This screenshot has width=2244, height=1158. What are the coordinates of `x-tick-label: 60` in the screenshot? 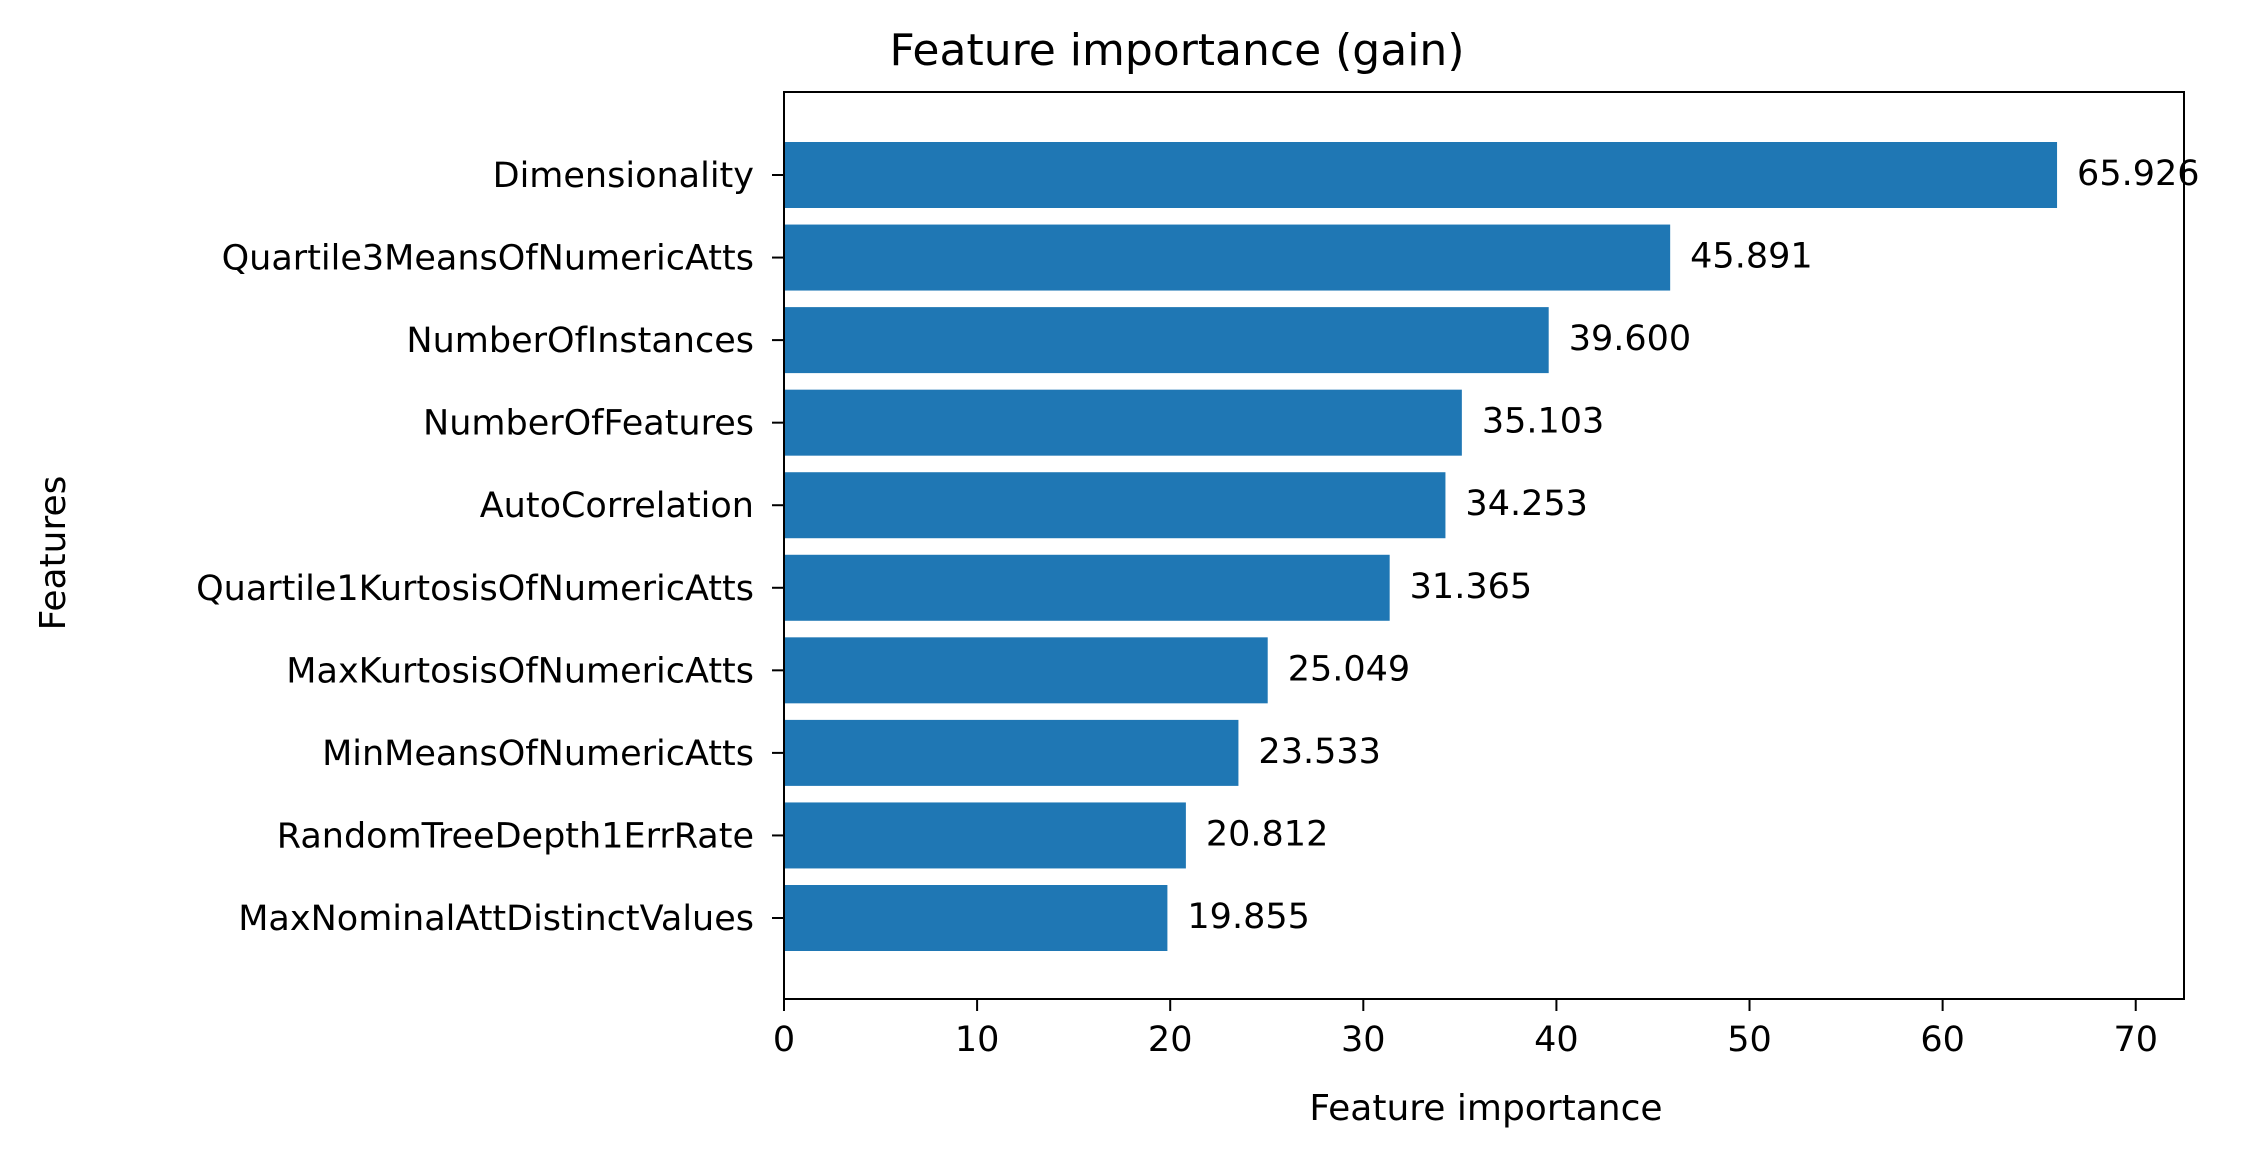 It's located at (1942, 1040).